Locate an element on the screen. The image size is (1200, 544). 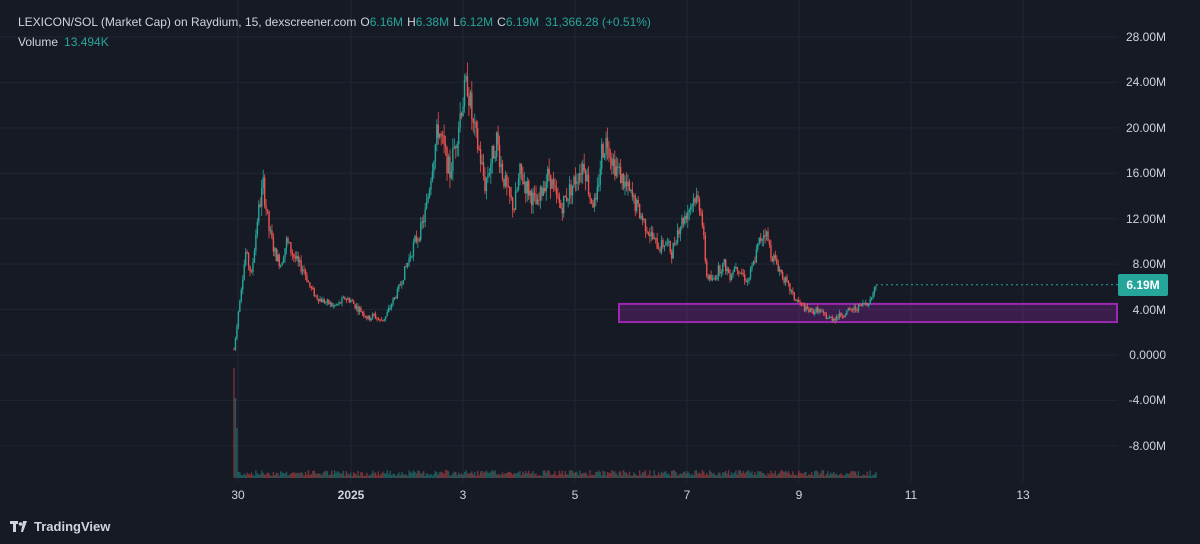
price-tick-label: 24.00M is located at coordinates (1145, 82).